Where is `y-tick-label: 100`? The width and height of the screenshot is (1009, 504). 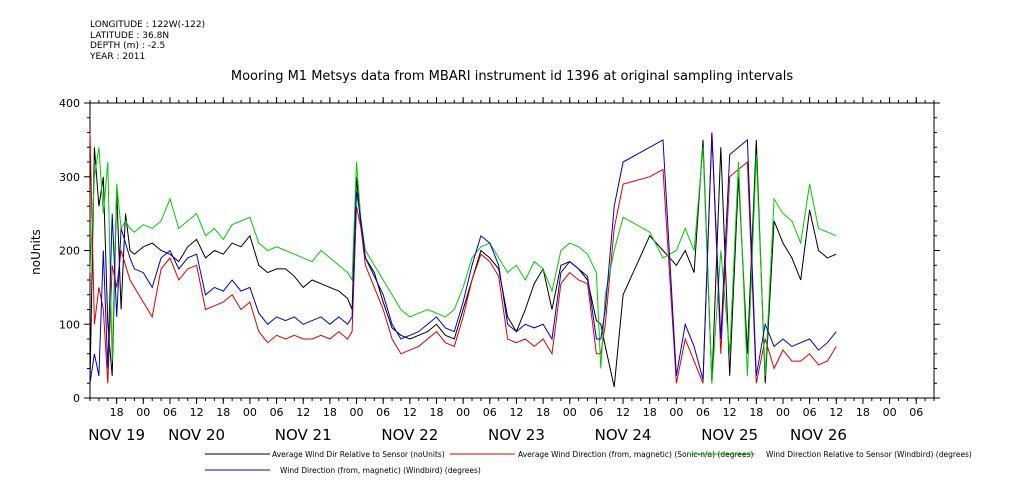 y-tick-label: 100 is located at coordinates (69, 324).